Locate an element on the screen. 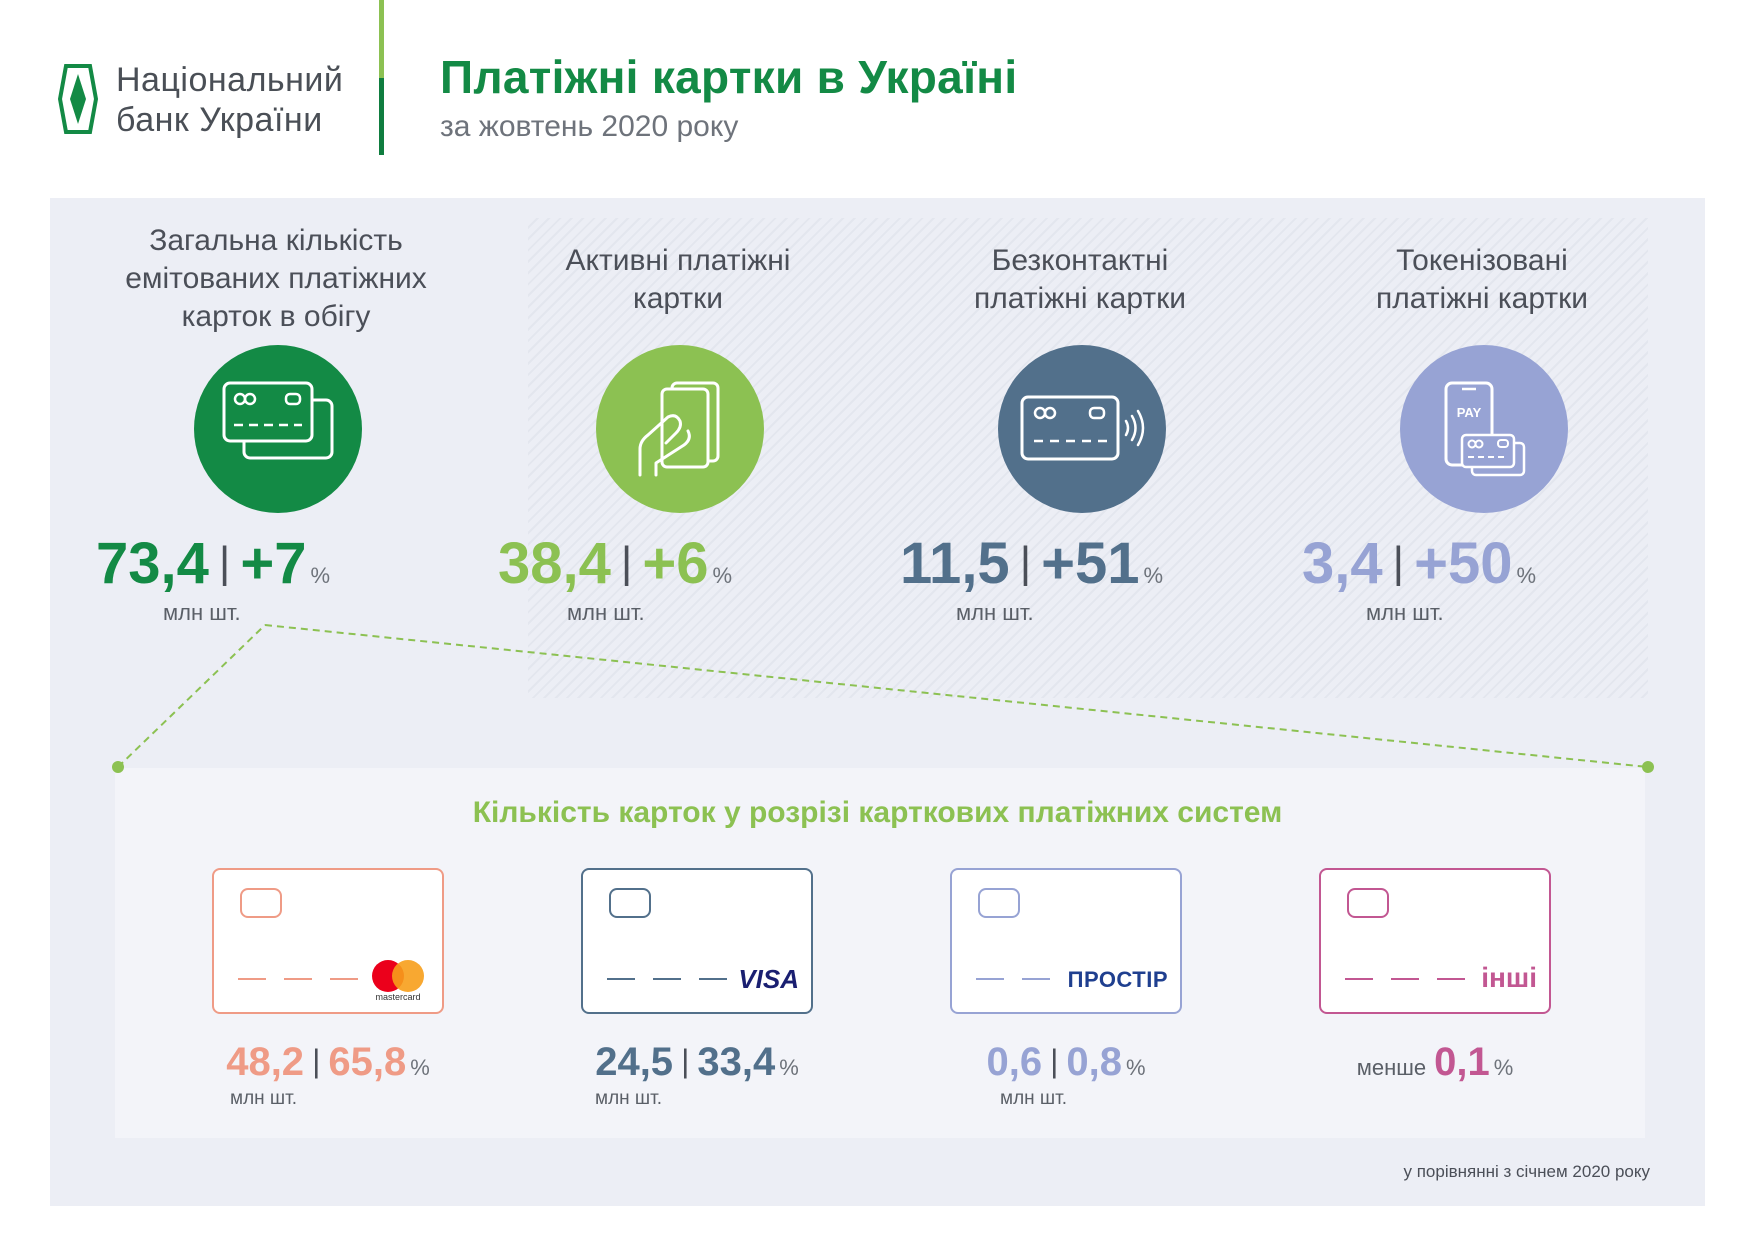 This screenshot has width=1755, height=1241. page-title: Платіжні картки в Україні is located at coordinates (729, 77).